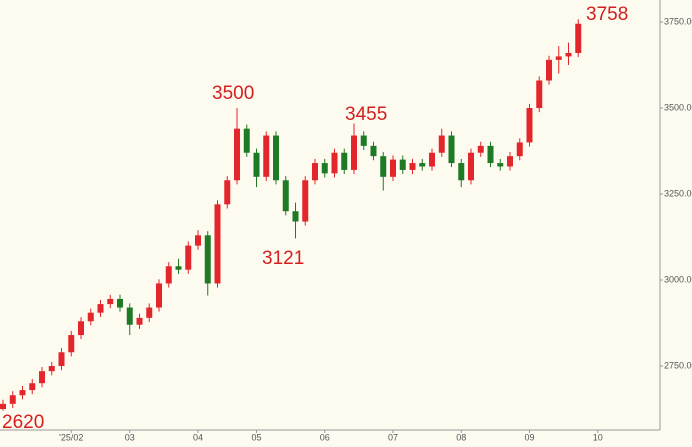  I want to click on x-tick-label: 06, so click(325, 437).